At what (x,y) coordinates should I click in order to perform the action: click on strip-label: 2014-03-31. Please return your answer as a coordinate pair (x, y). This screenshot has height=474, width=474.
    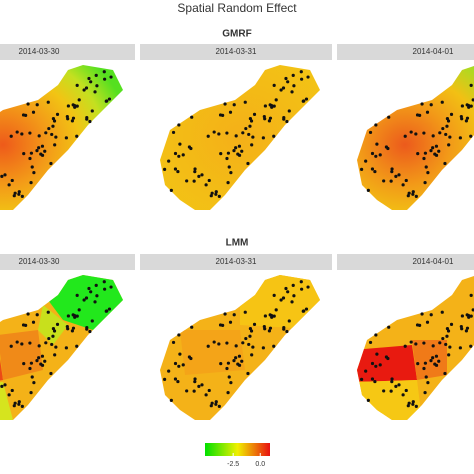
    Looking at the image, I should click on (236, 51).